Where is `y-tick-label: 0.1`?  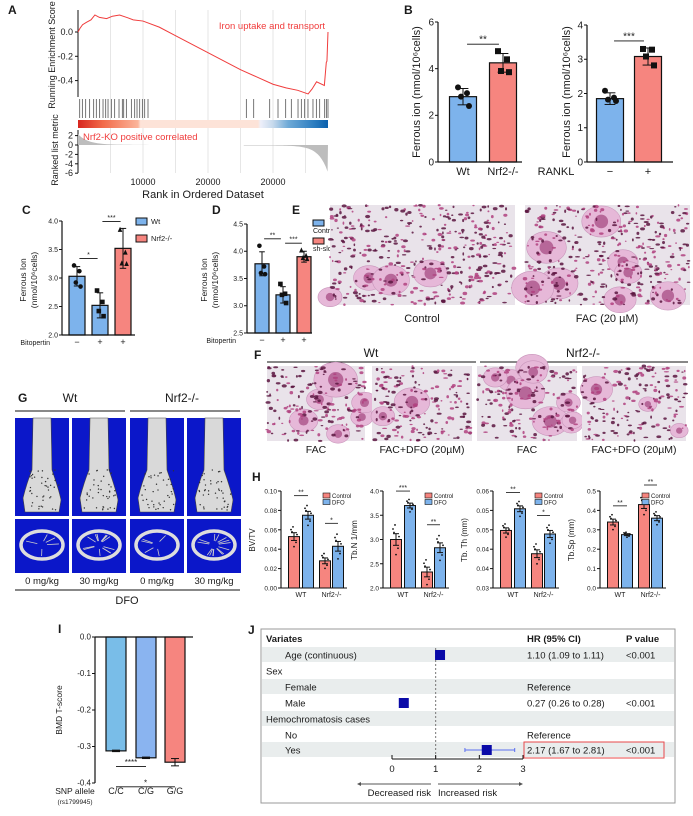
y-tick-label: 0.1 is located at coordinates (591, 569).